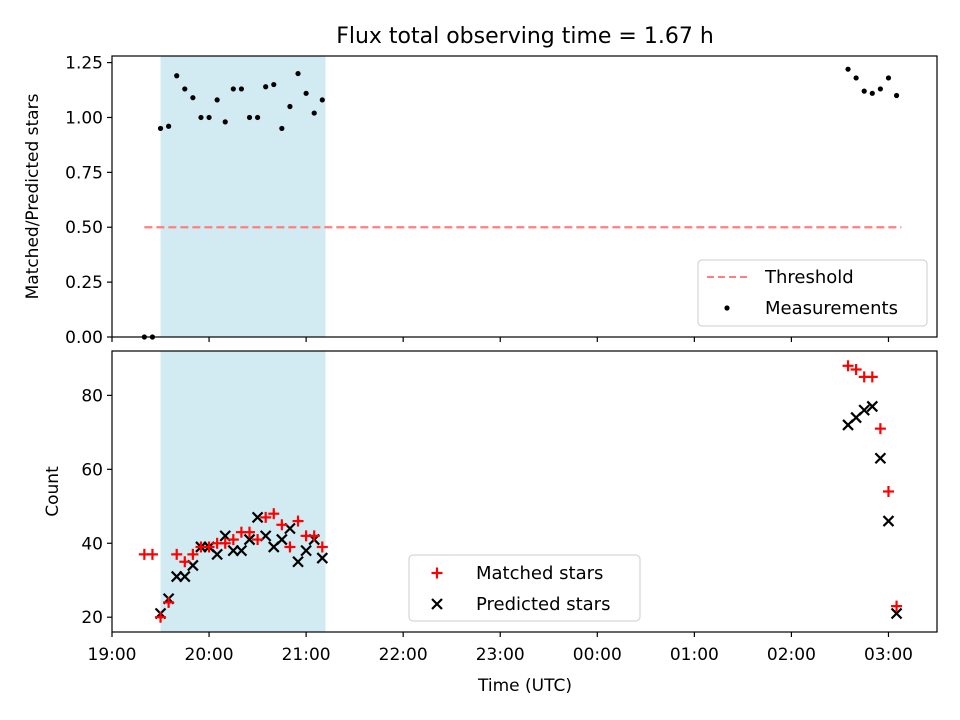 This screenshot has height=720, width=960. What do you see at coordinates (96, 507) in the screenshot?
I see `bottom-y-ticks: 20 40 60 80` at bounding box center [96, 507].